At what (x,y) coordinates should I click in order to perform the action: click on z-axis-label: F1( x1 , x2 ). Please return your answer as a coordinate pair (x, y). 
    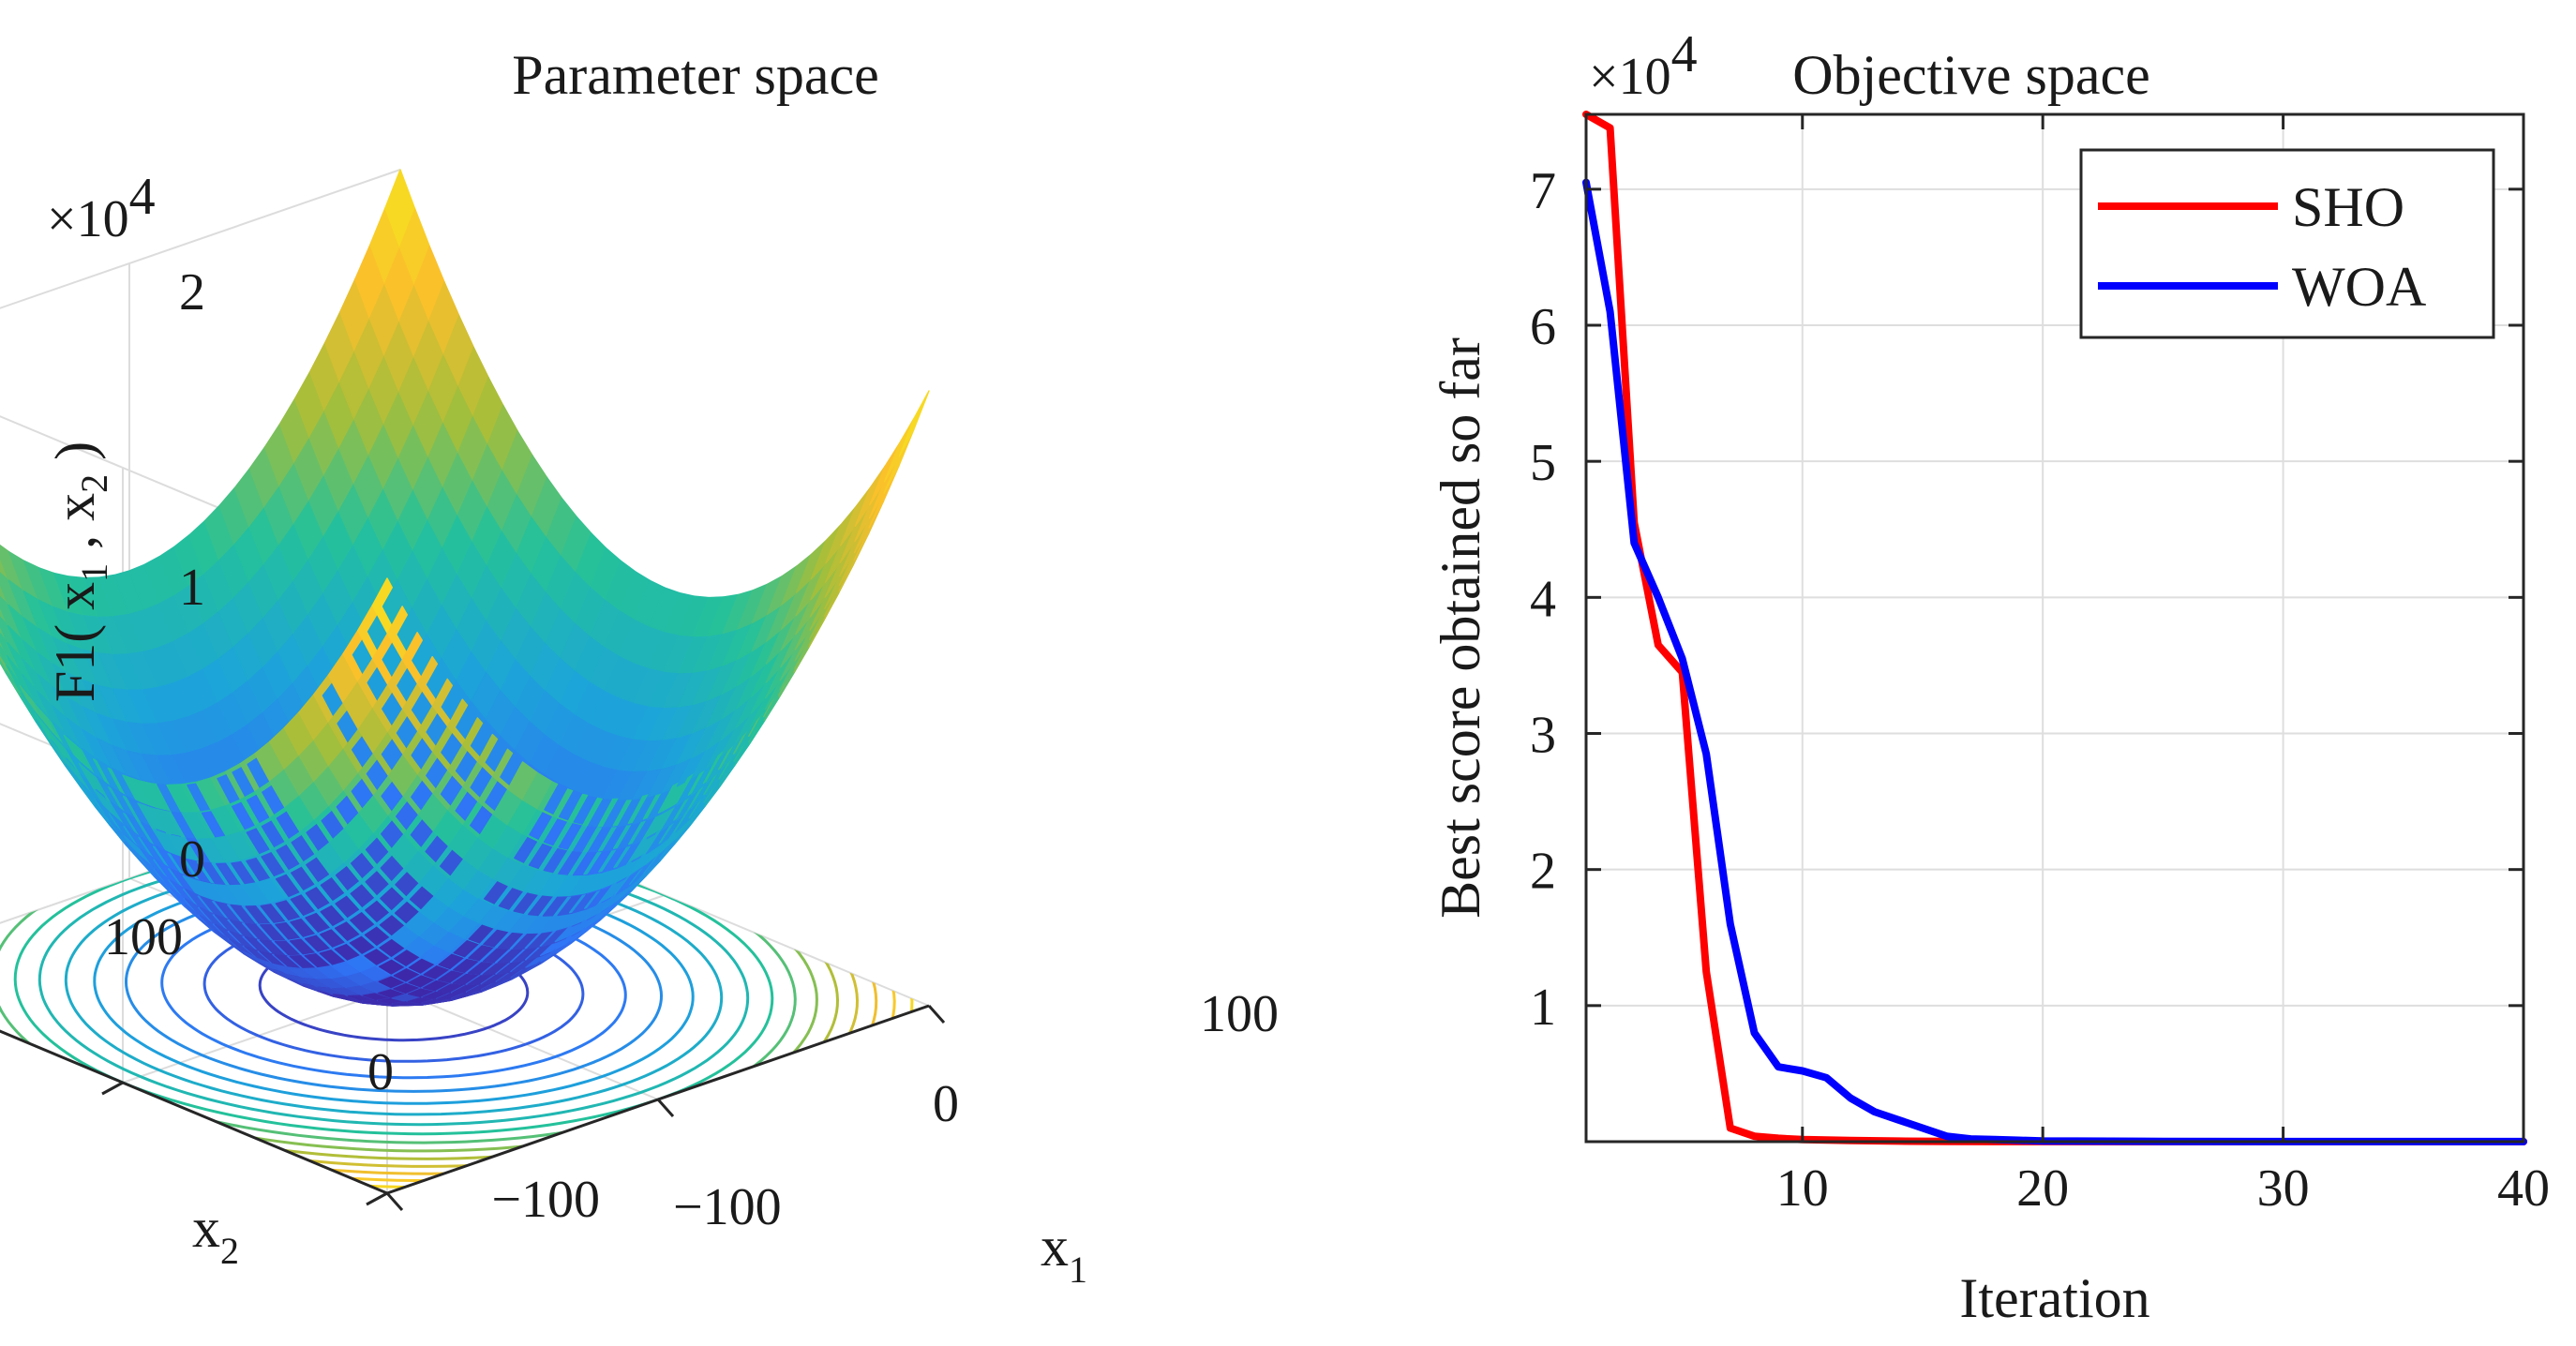
    Looking at the image, I should click on (79, 571).